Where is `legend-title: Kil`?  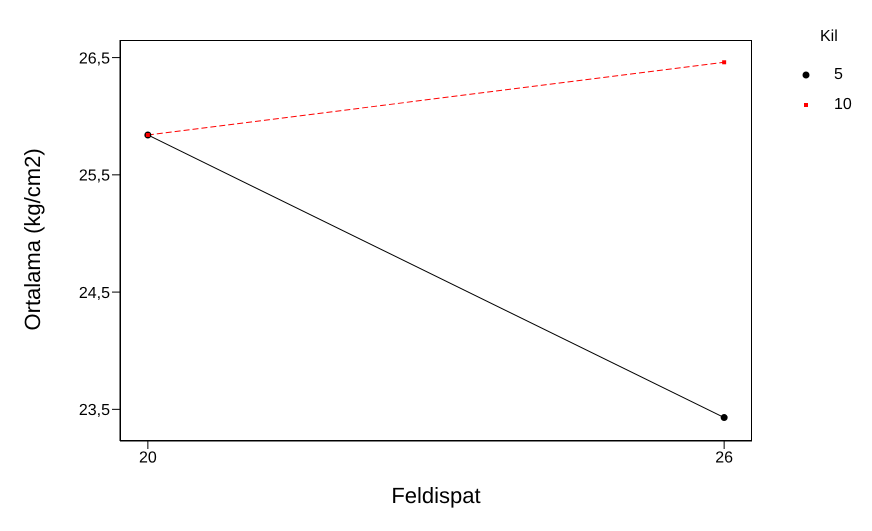
legend-title: Kil is located at coordinates (829, 37).